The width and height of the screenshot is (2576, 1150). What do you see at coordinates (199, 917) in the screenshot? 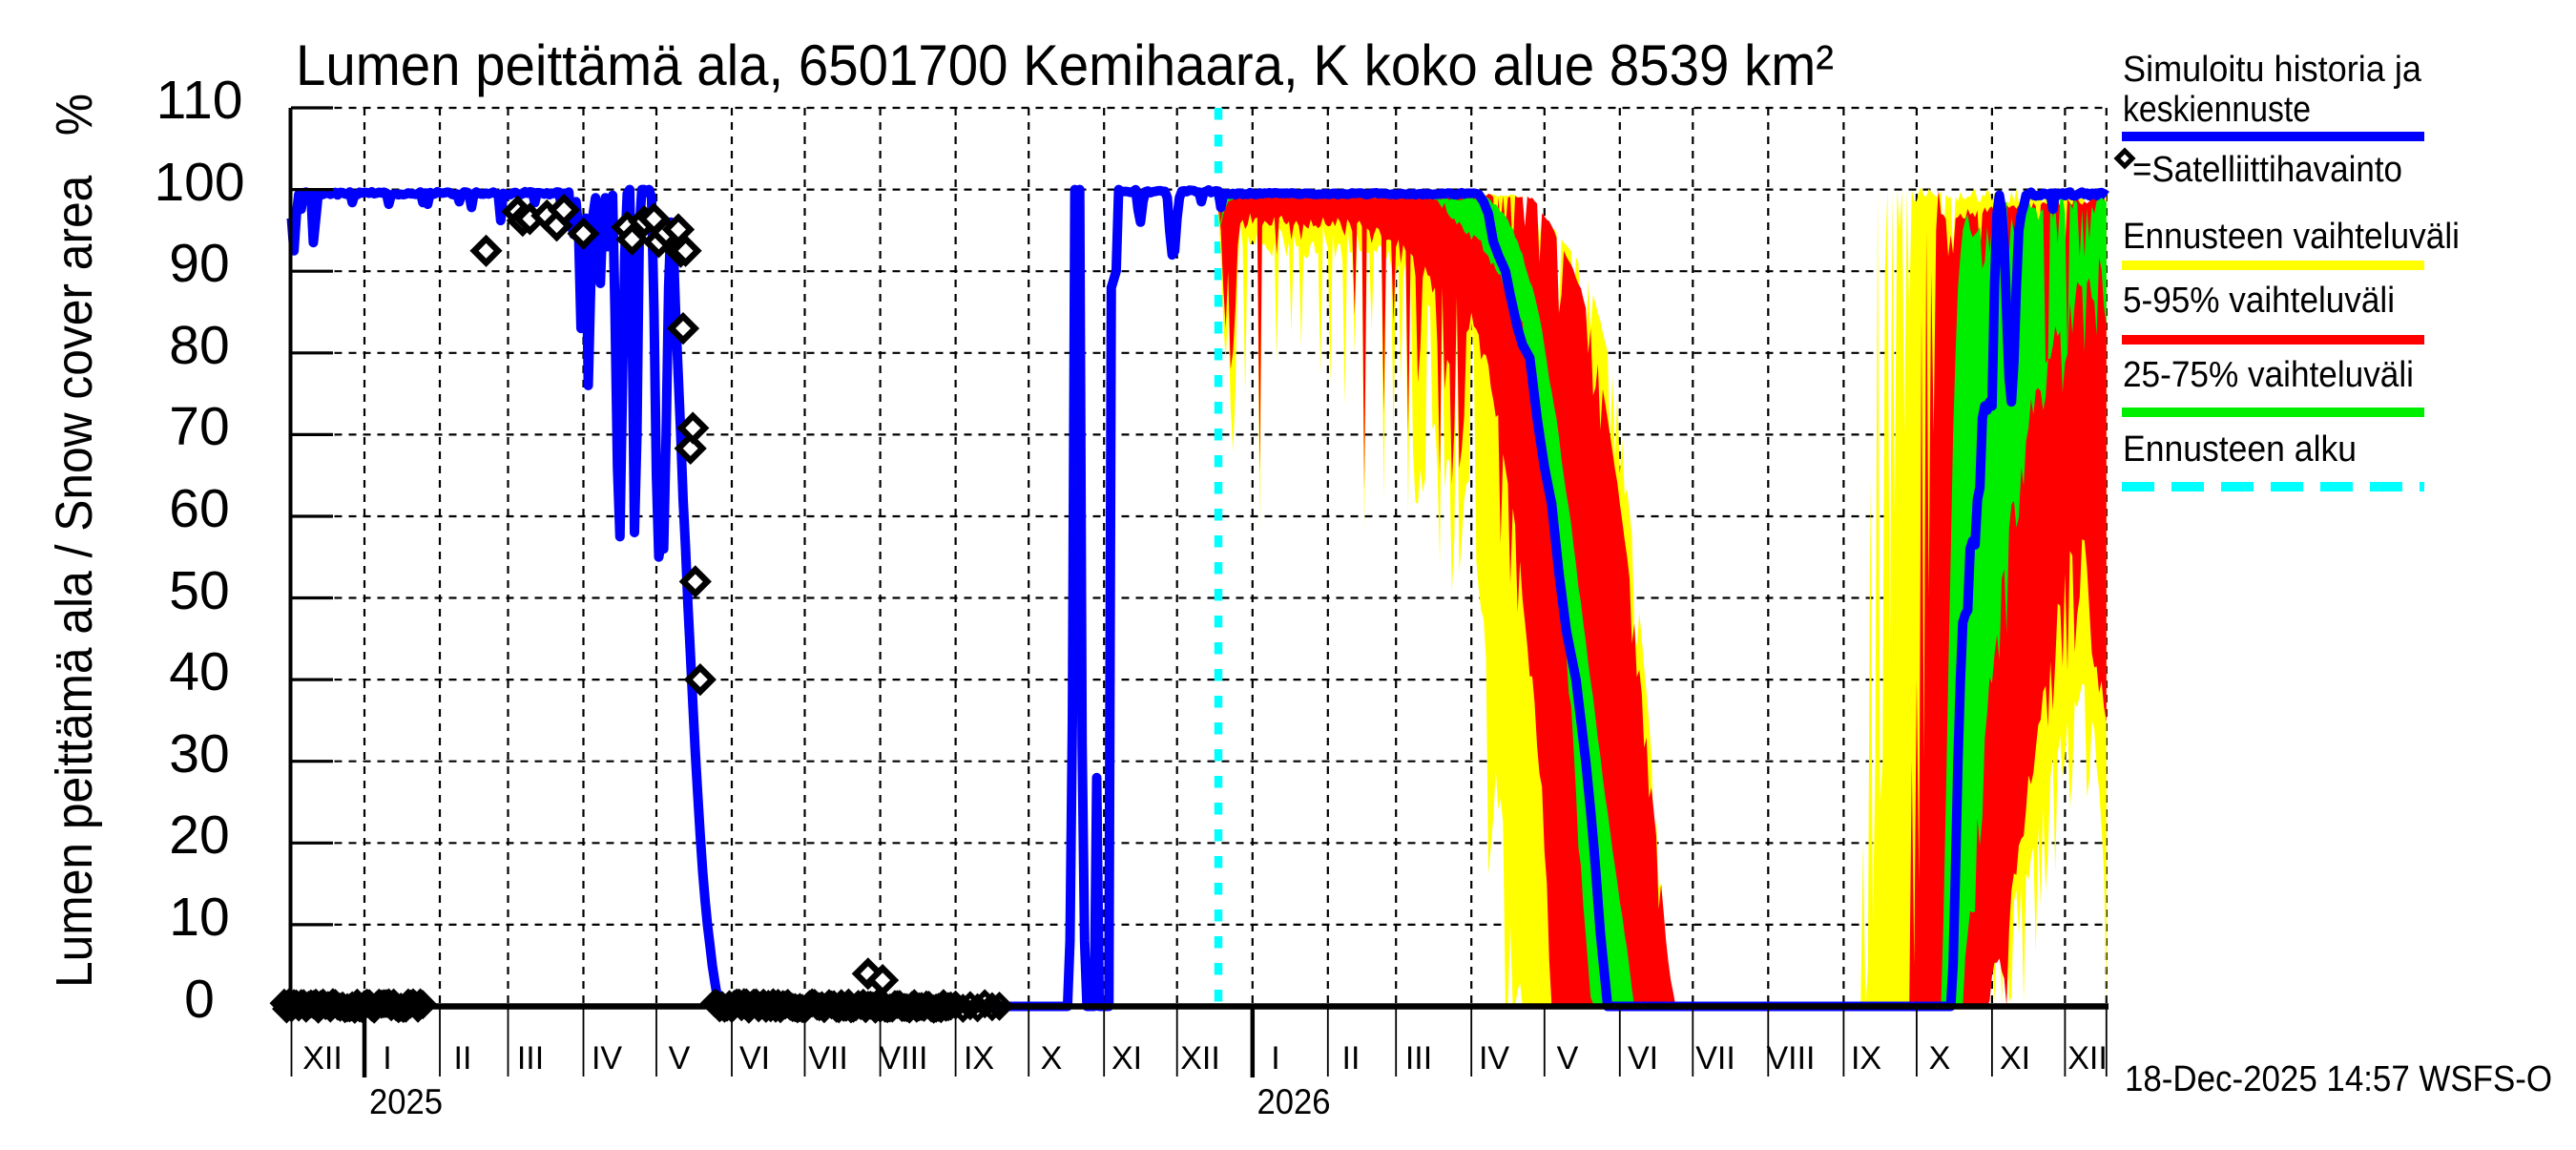
I see `svg-text: 10` at bounding box center [199, 917].